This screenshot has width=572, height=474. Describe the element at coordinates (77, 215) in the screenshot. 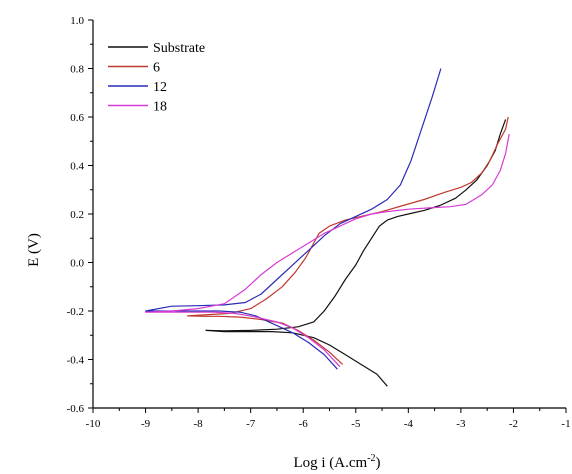

I see `y-tick-label: 0.2` at that location.